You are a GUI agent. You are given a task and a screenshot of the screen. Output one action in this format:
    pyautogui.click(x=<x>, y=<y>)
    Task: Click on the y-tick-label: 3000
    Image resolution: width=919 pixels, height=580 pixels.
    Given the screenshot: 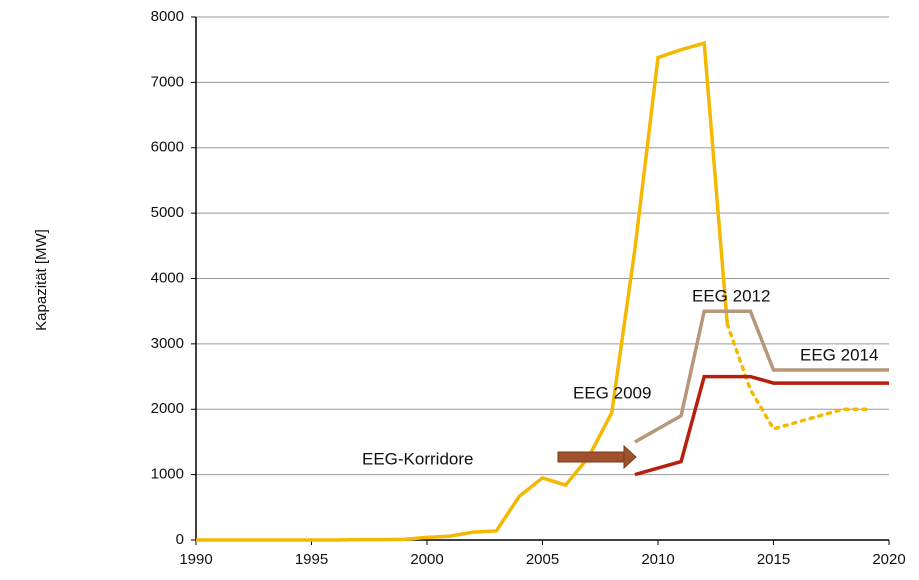 What is the action you would take?
    pyautogui.click(x=167, y=343)
    